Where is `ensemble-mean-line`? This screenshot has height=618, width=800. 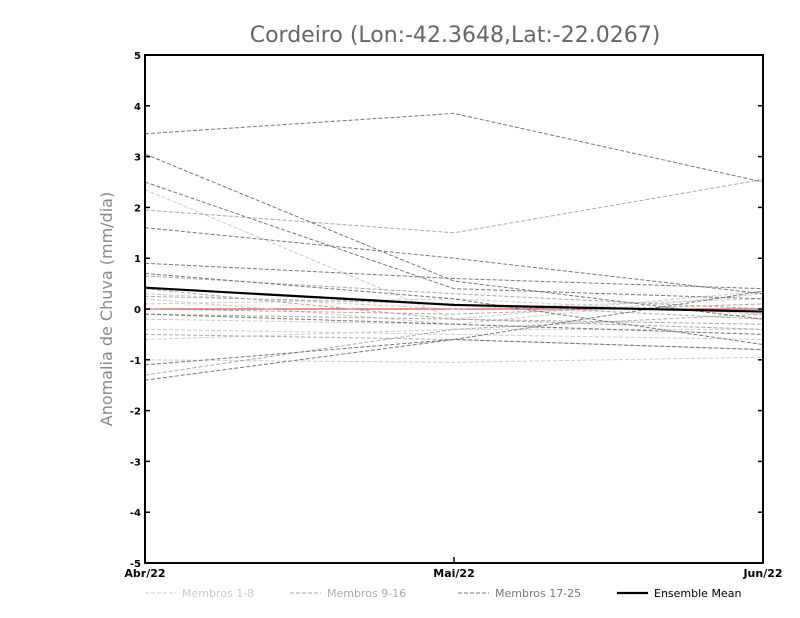 ensemble-mean-line is located at coordinates (454, 299).